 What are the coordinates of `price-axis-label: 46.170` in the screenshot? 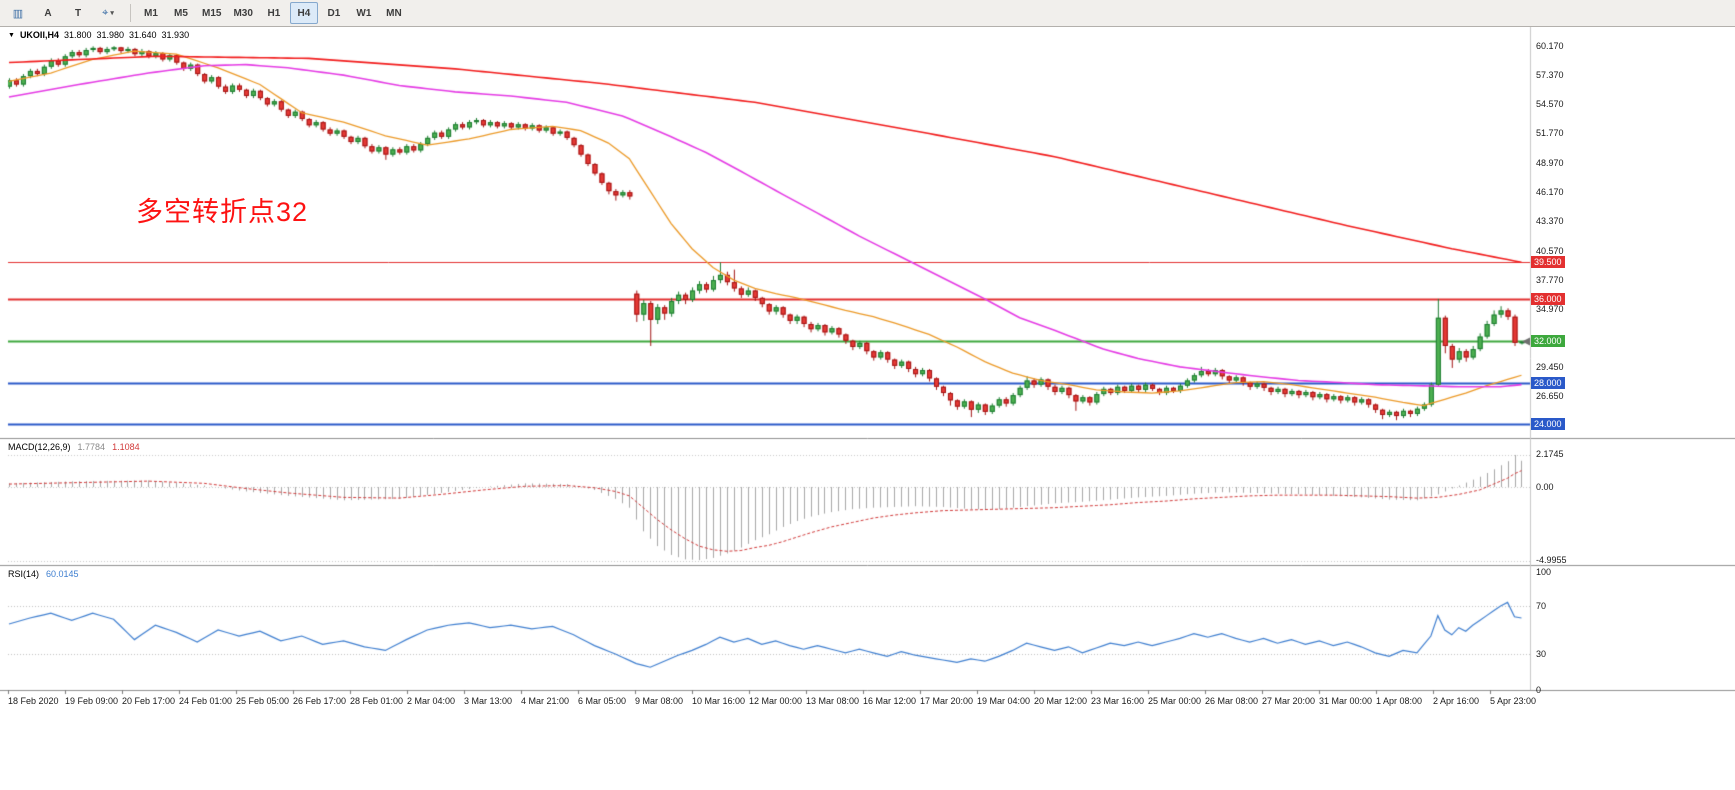 It's located at (1550, 192).